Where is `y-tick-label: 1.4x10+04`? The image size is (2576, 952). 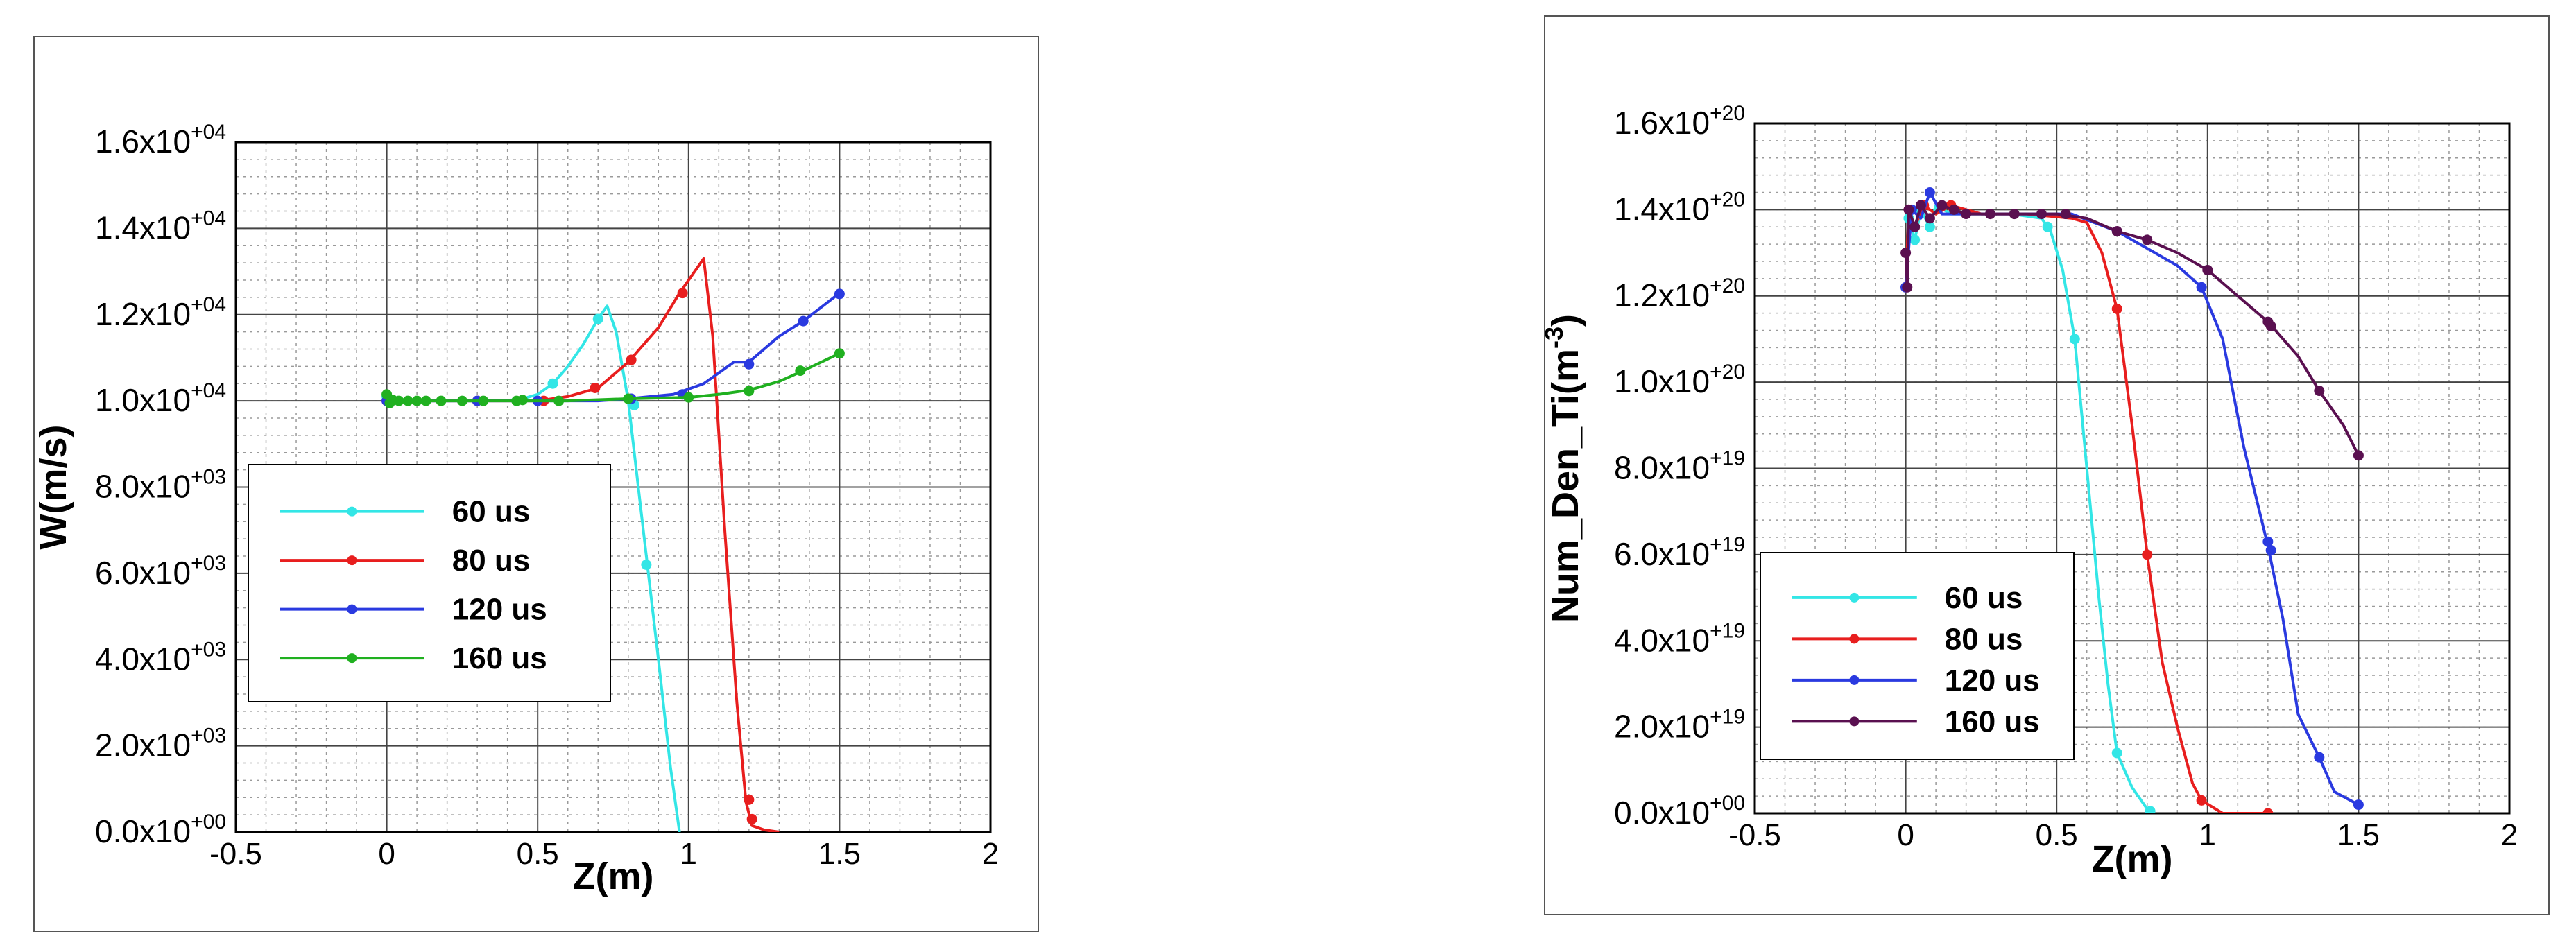
y-tick-label: 1.4x10+04 is located at coordinates (160, 226).